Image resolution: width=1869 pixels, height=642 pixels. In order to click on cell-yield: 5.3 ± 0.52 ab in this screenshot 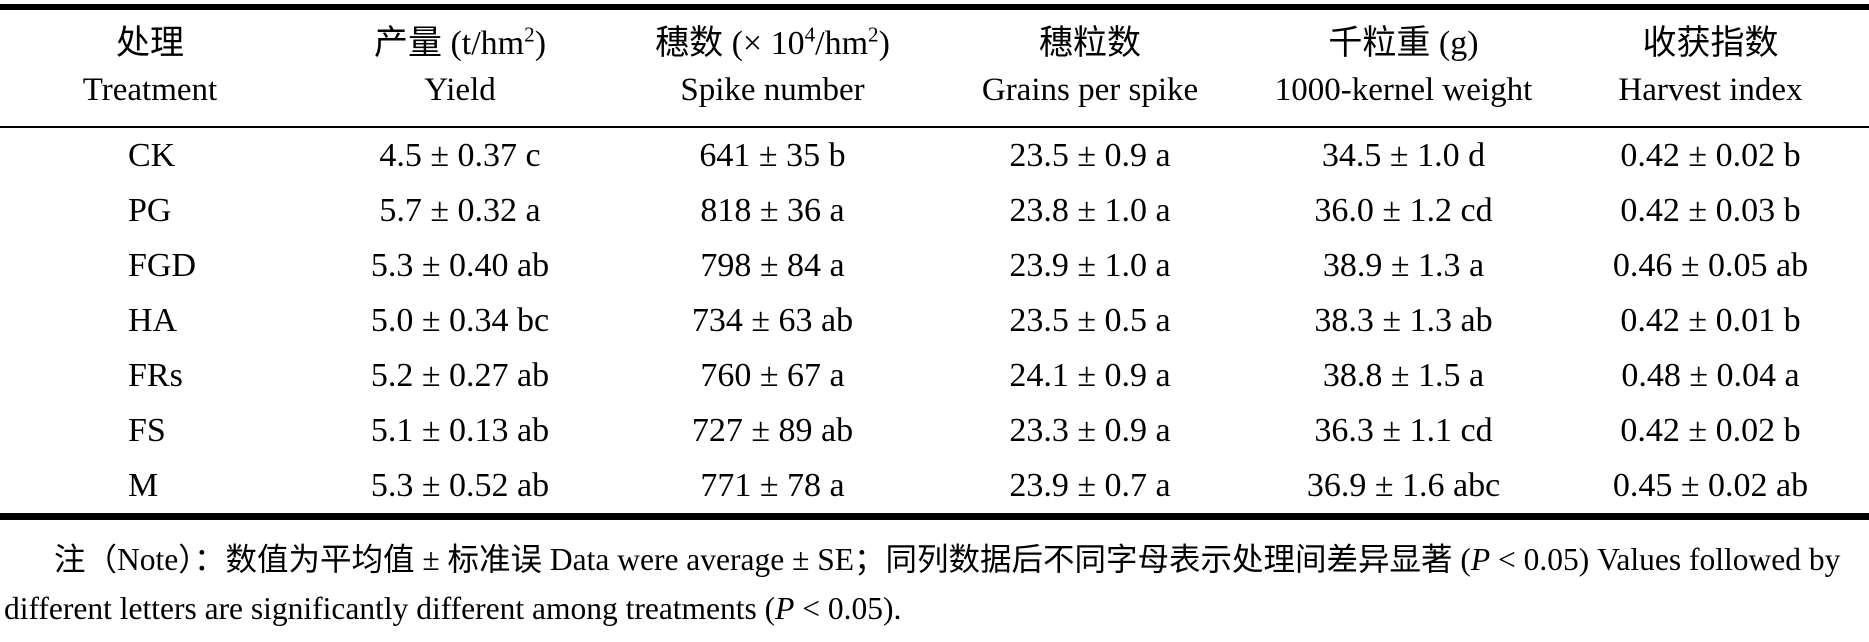, I will do `click(460, 485)`.